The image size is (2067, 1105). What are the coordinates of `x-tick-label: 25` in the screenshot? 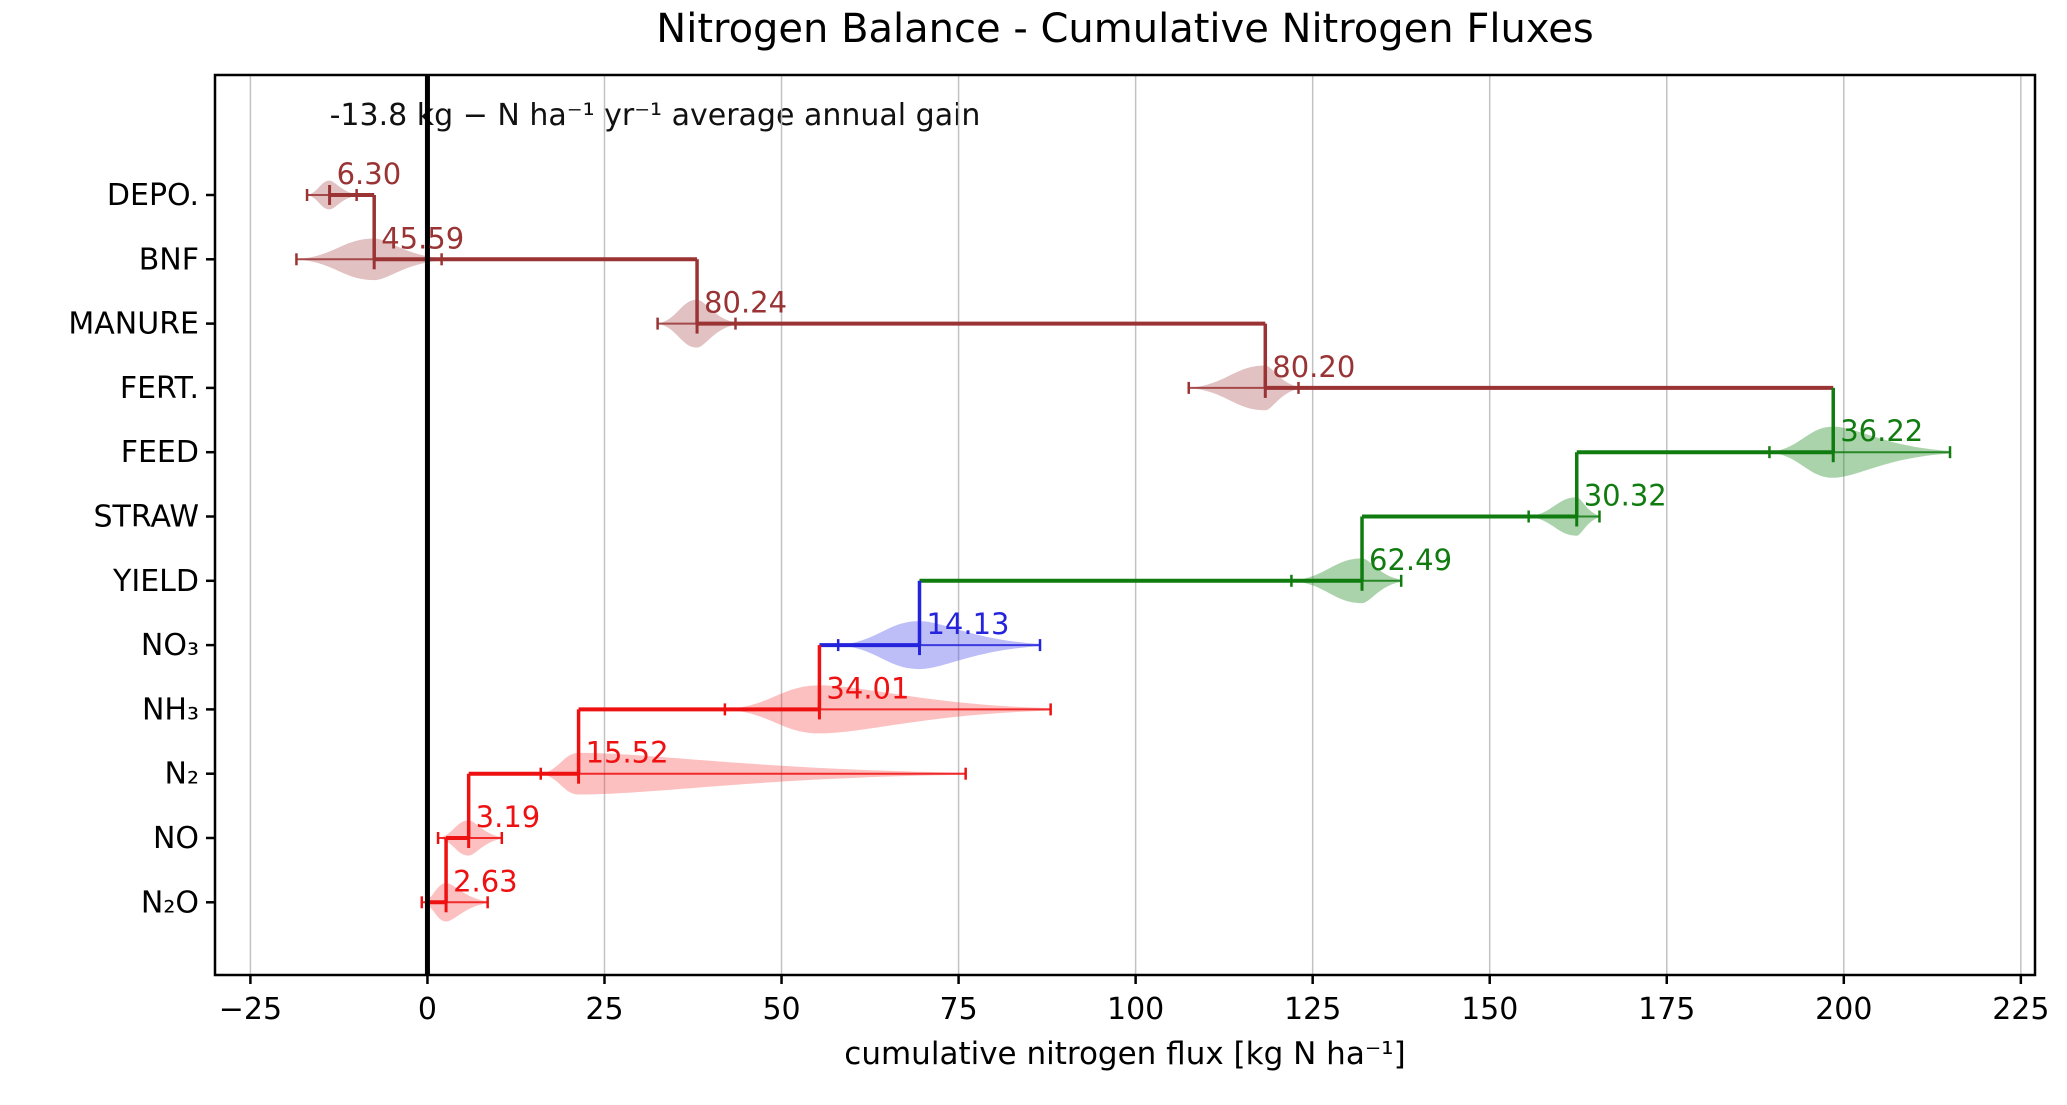 It's located at (604, 1009).